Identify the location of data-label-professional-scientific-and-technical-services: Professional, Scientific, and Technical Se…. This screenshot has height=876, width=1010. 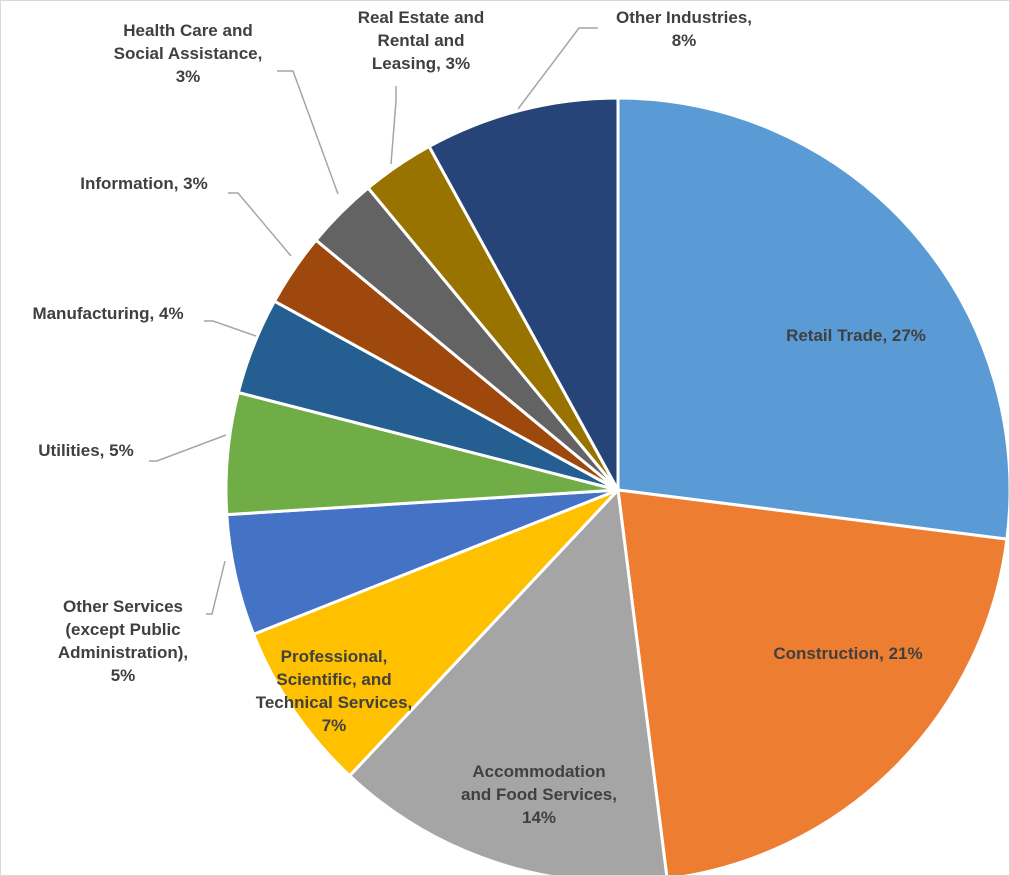
(334, 691).